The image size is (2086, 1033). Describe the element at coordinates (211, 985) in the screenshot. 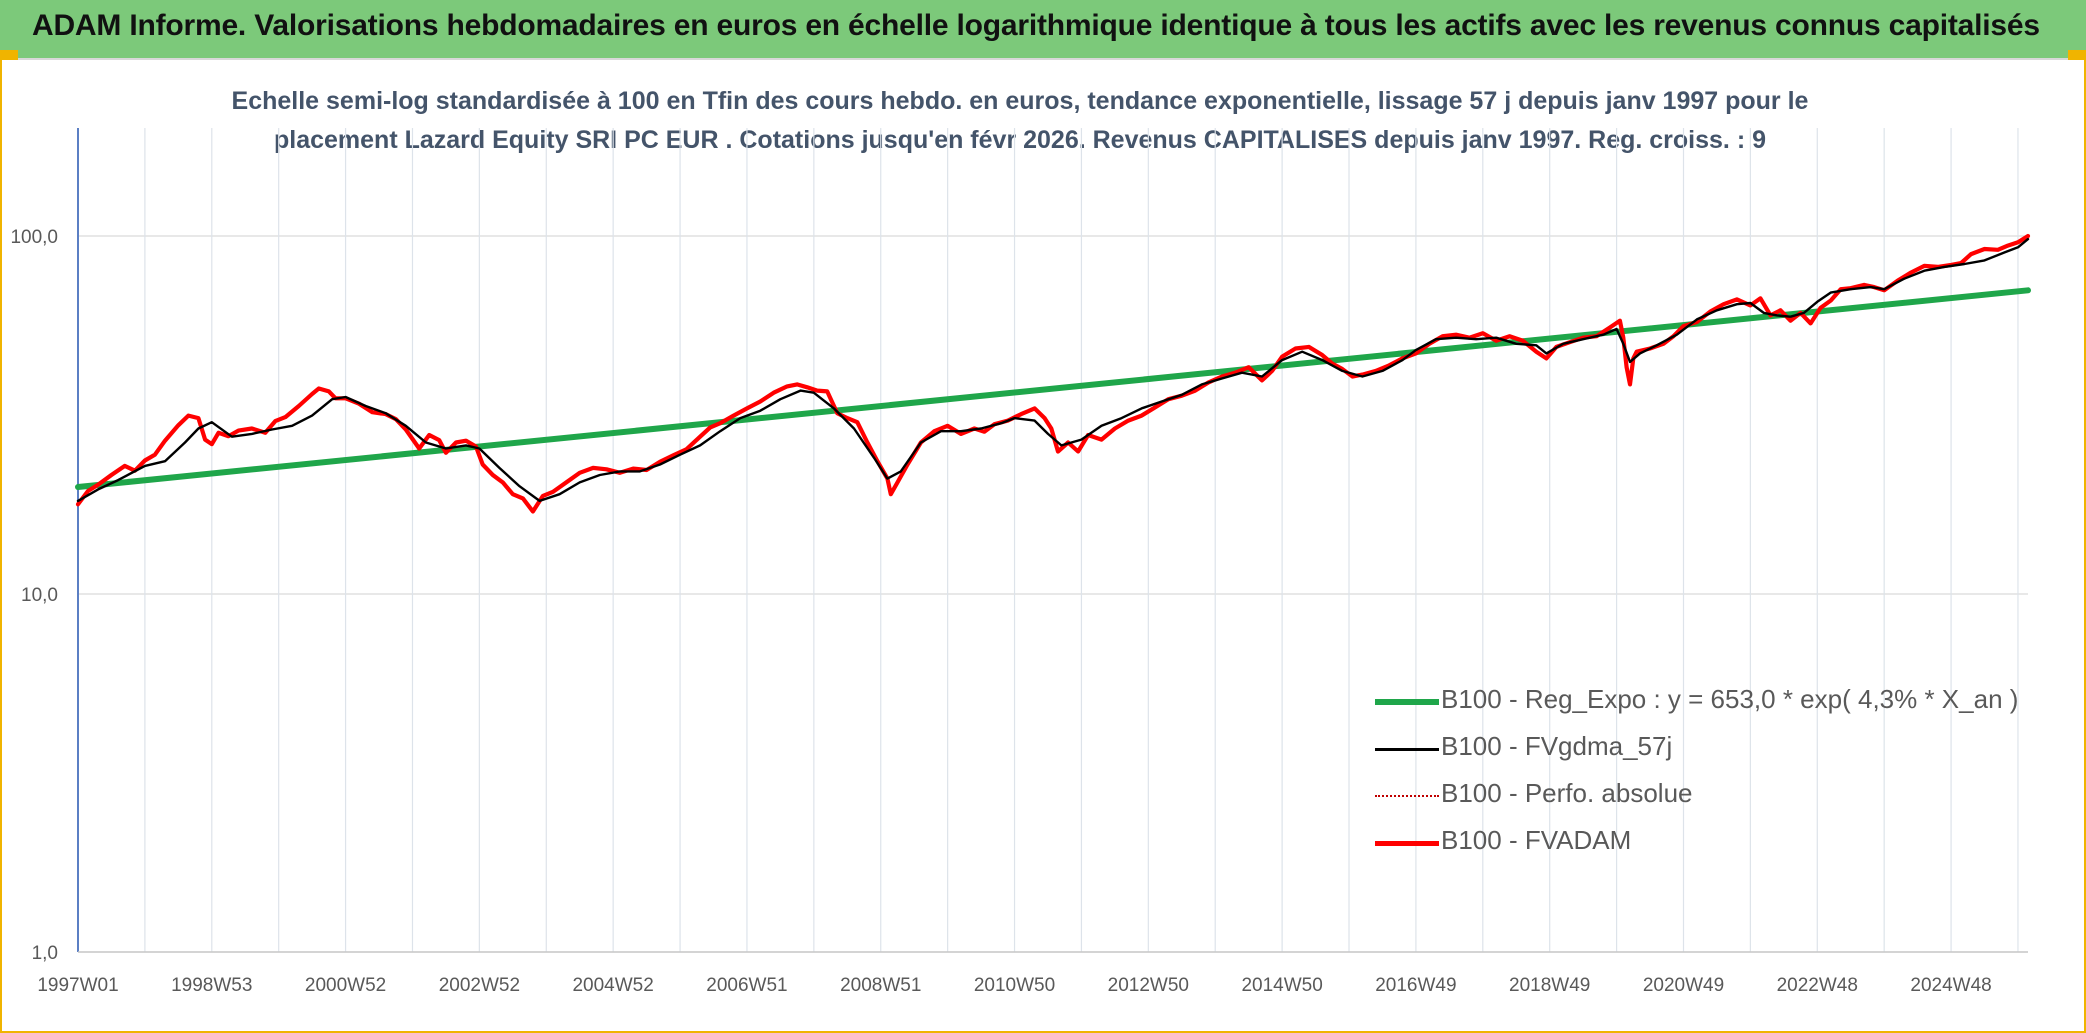

I see `x-tick-label: 1998W53` at that location.